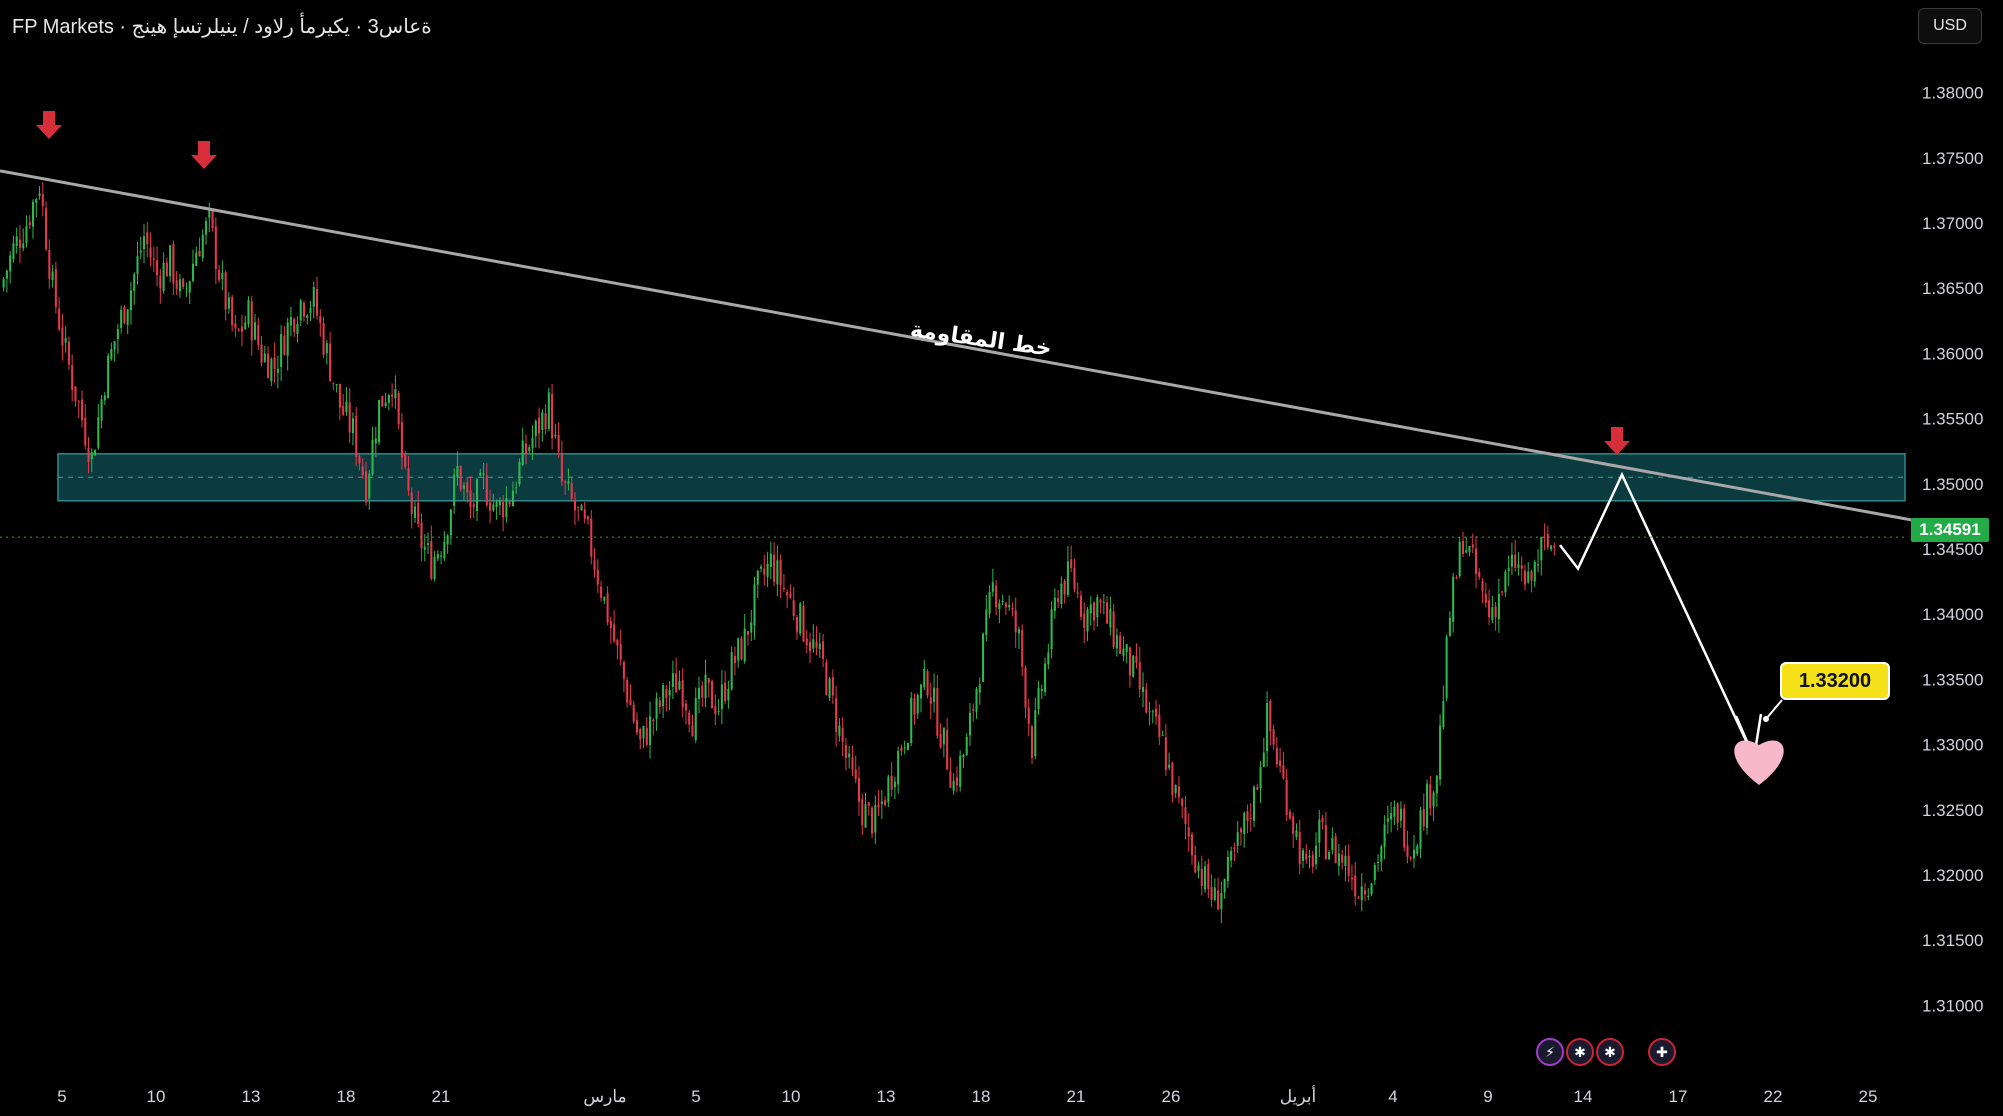  I want to click on down-arrow-icon, so click(49, 125).